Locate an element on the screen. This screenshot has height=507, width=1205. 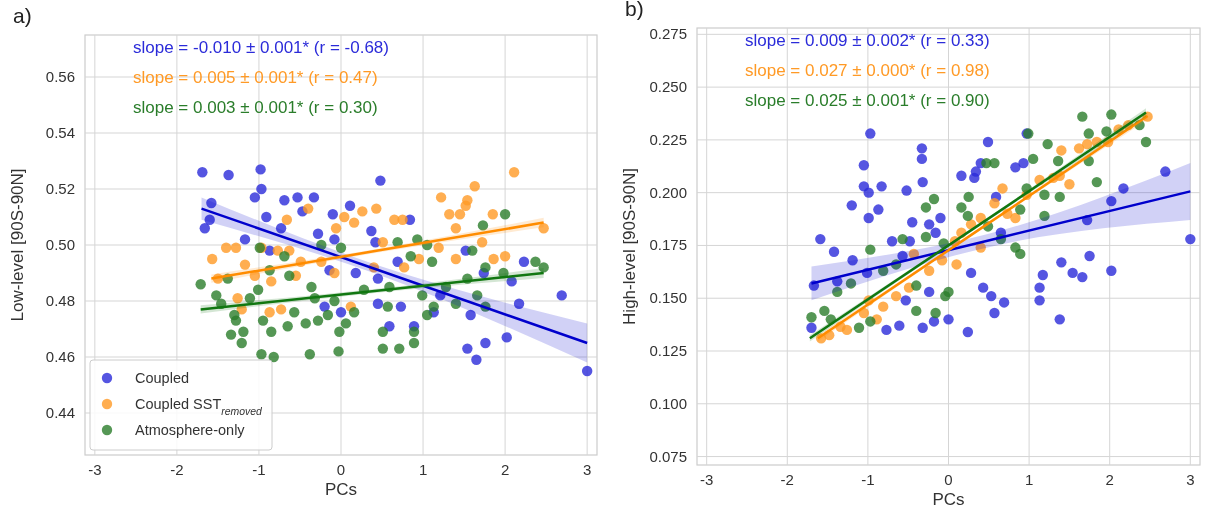
y-tick-label: 0.275 is located at coordinates (668, 34).